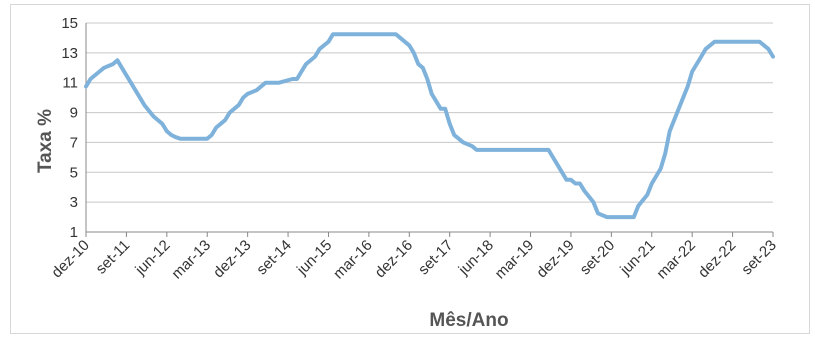 The height and width of the screenshot is (338, 815). What do you see at coordinates (69, 53) in the screenshot?
I see `y-tick-label: 13` at bounding box center [69, 53].